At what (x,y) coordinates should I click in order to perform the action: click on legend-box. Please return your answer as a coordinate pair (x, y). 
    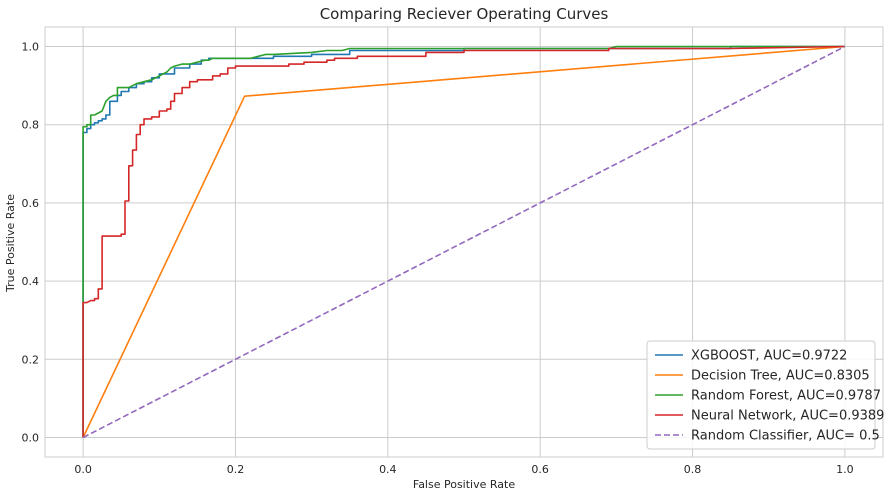
    Looking at the image, I should click on (761, 395).